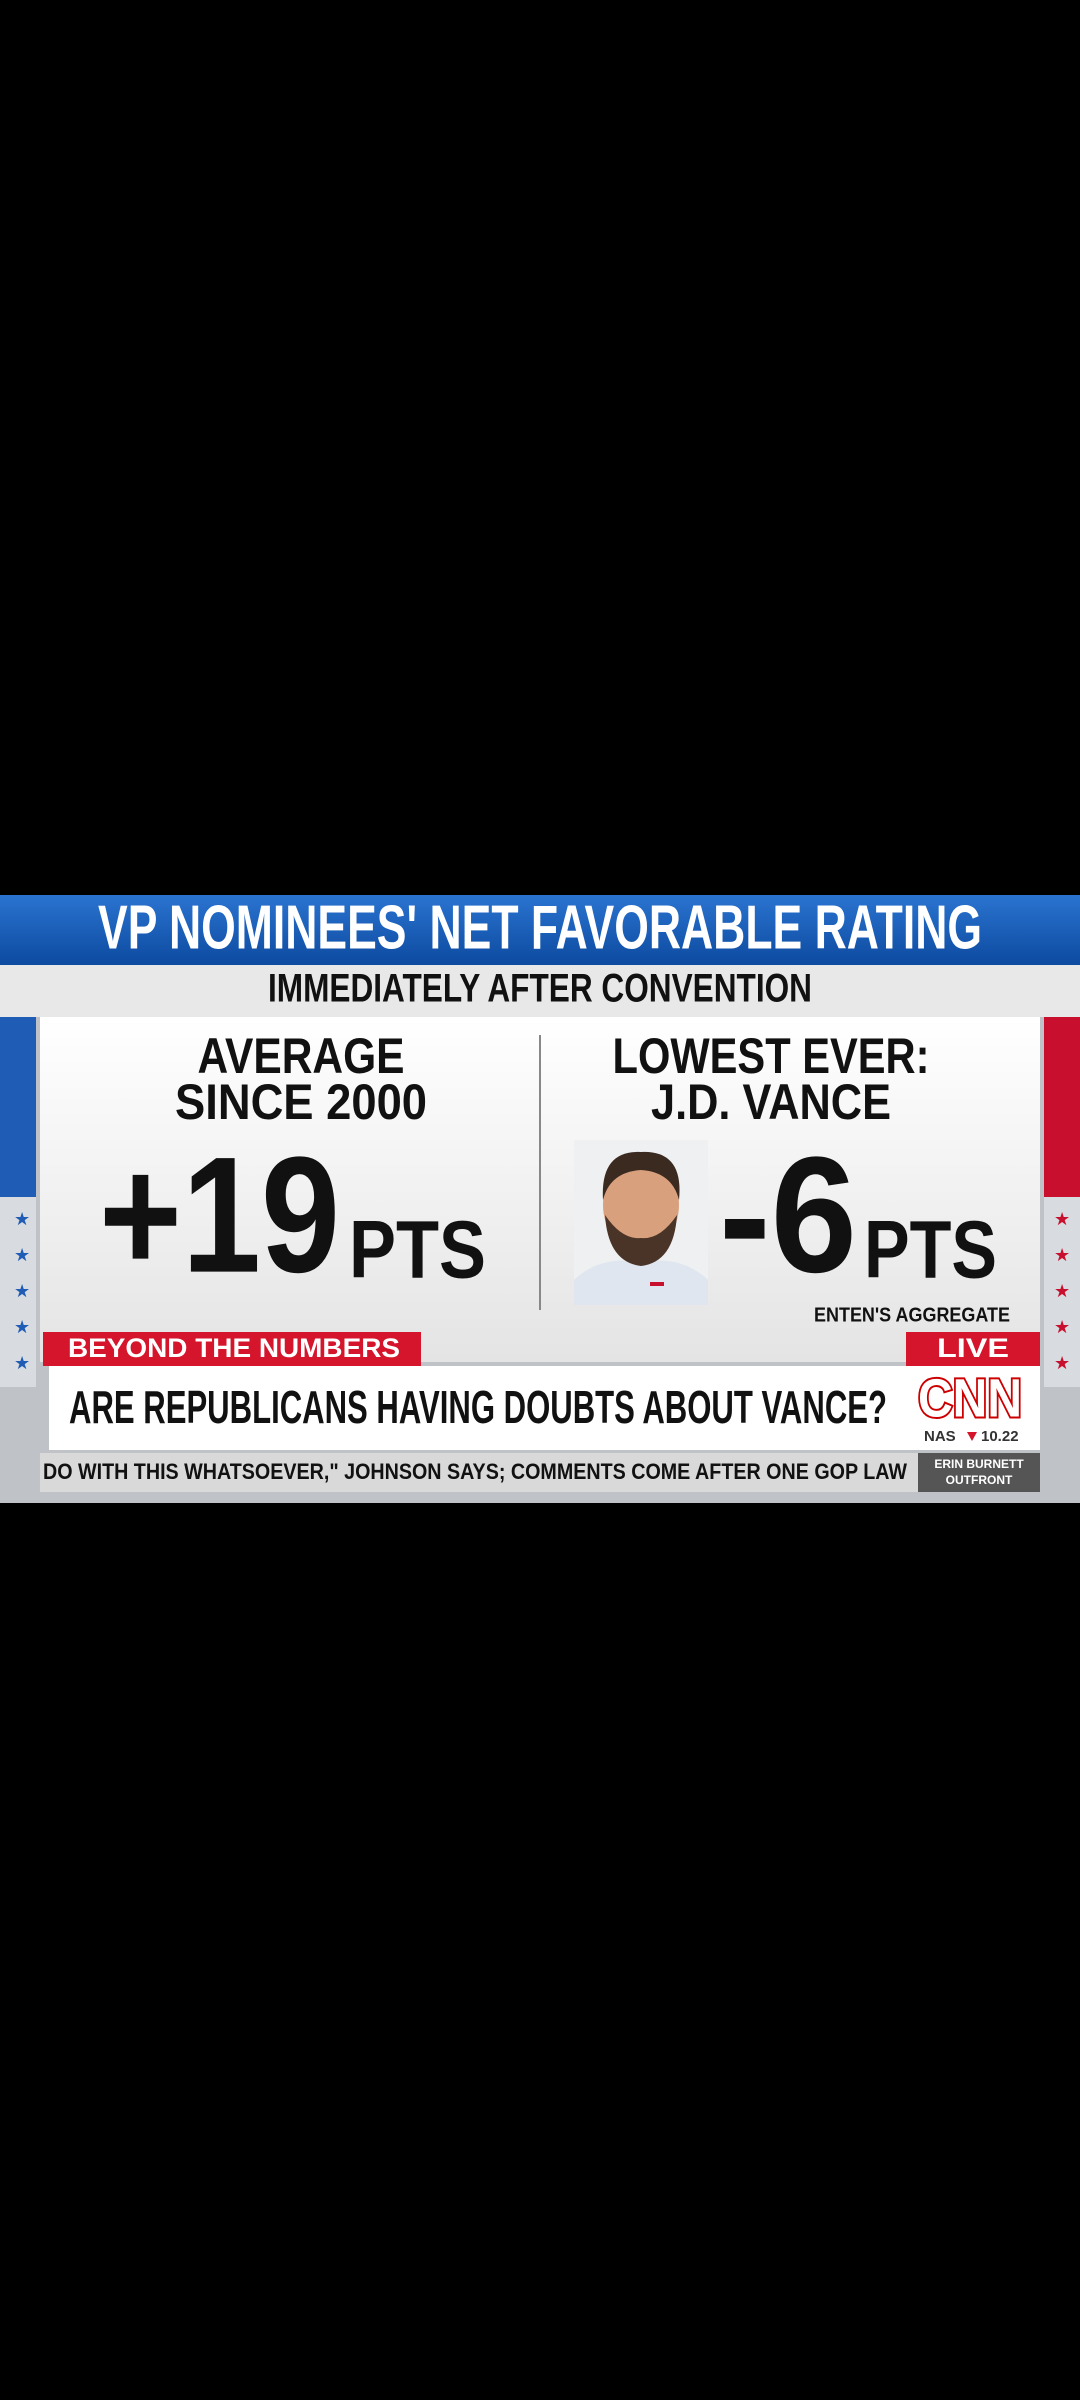  I want to click on live-box, so click(973, 1349).